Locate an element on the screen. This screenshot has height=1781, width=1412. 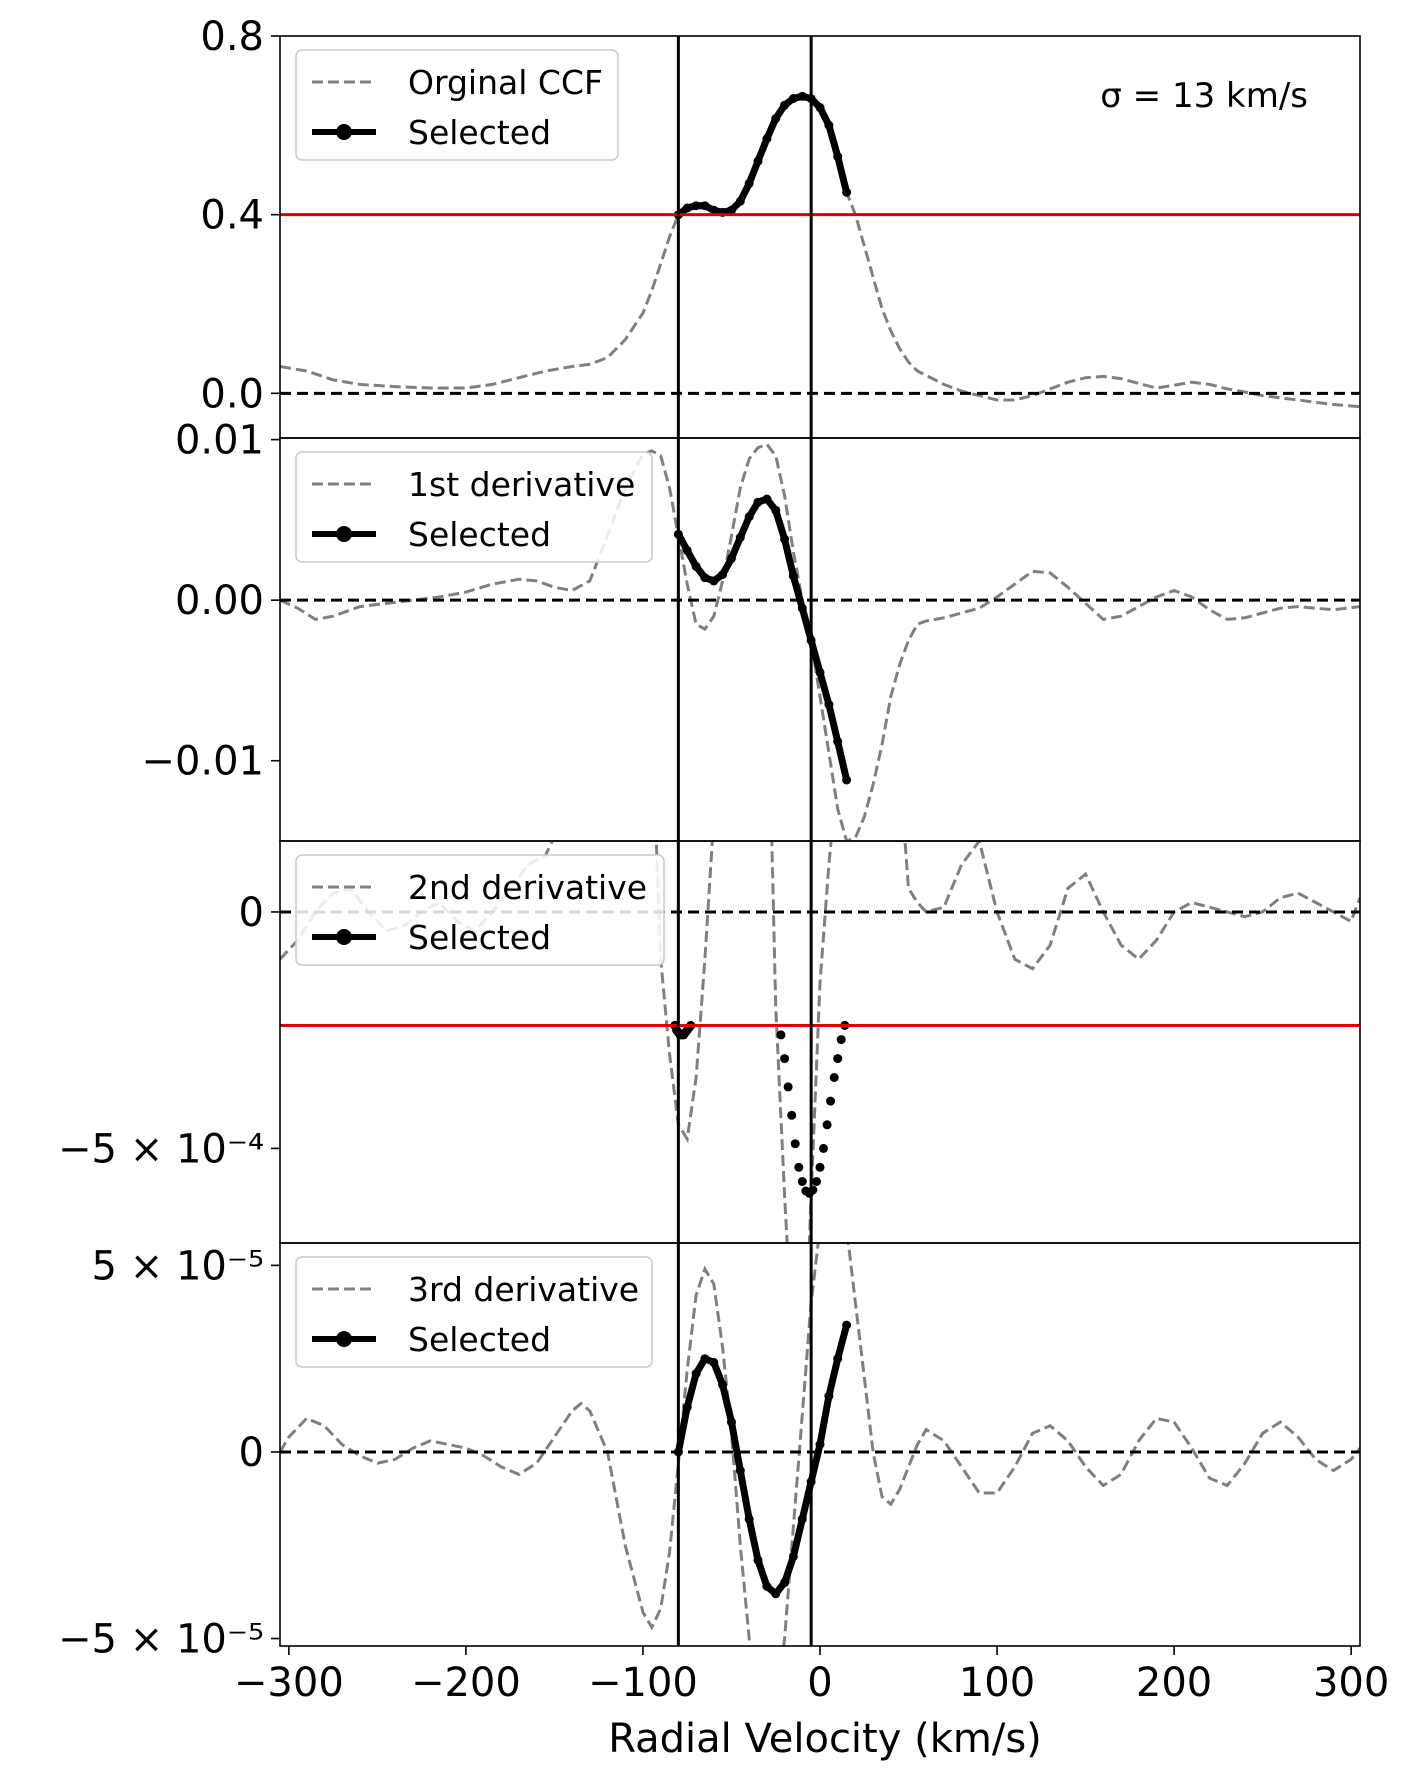
series-line-ccf-selected is located at coordinates (763, 155).